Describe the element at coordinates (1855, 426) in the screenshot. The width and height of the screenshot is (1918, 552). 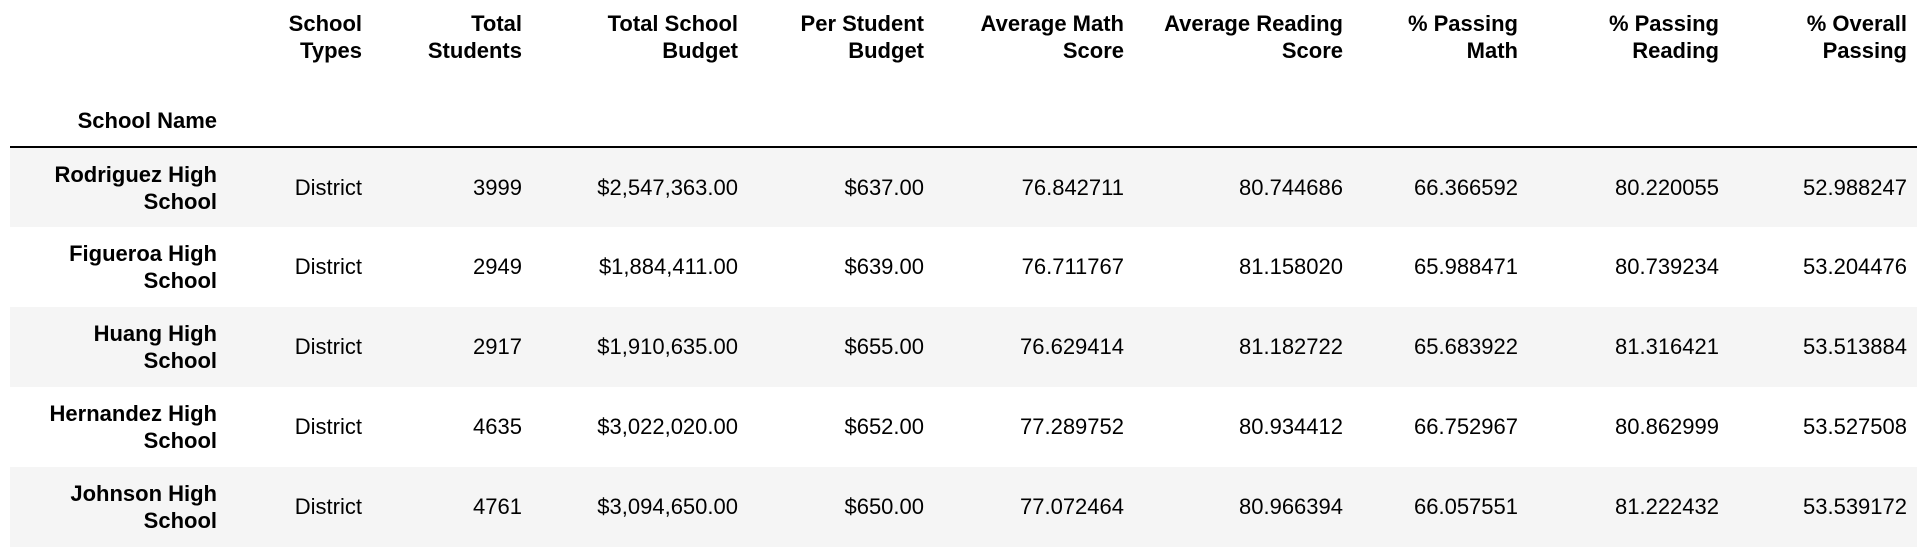
I see `cell-overall-passing: 53.527508` at that location.